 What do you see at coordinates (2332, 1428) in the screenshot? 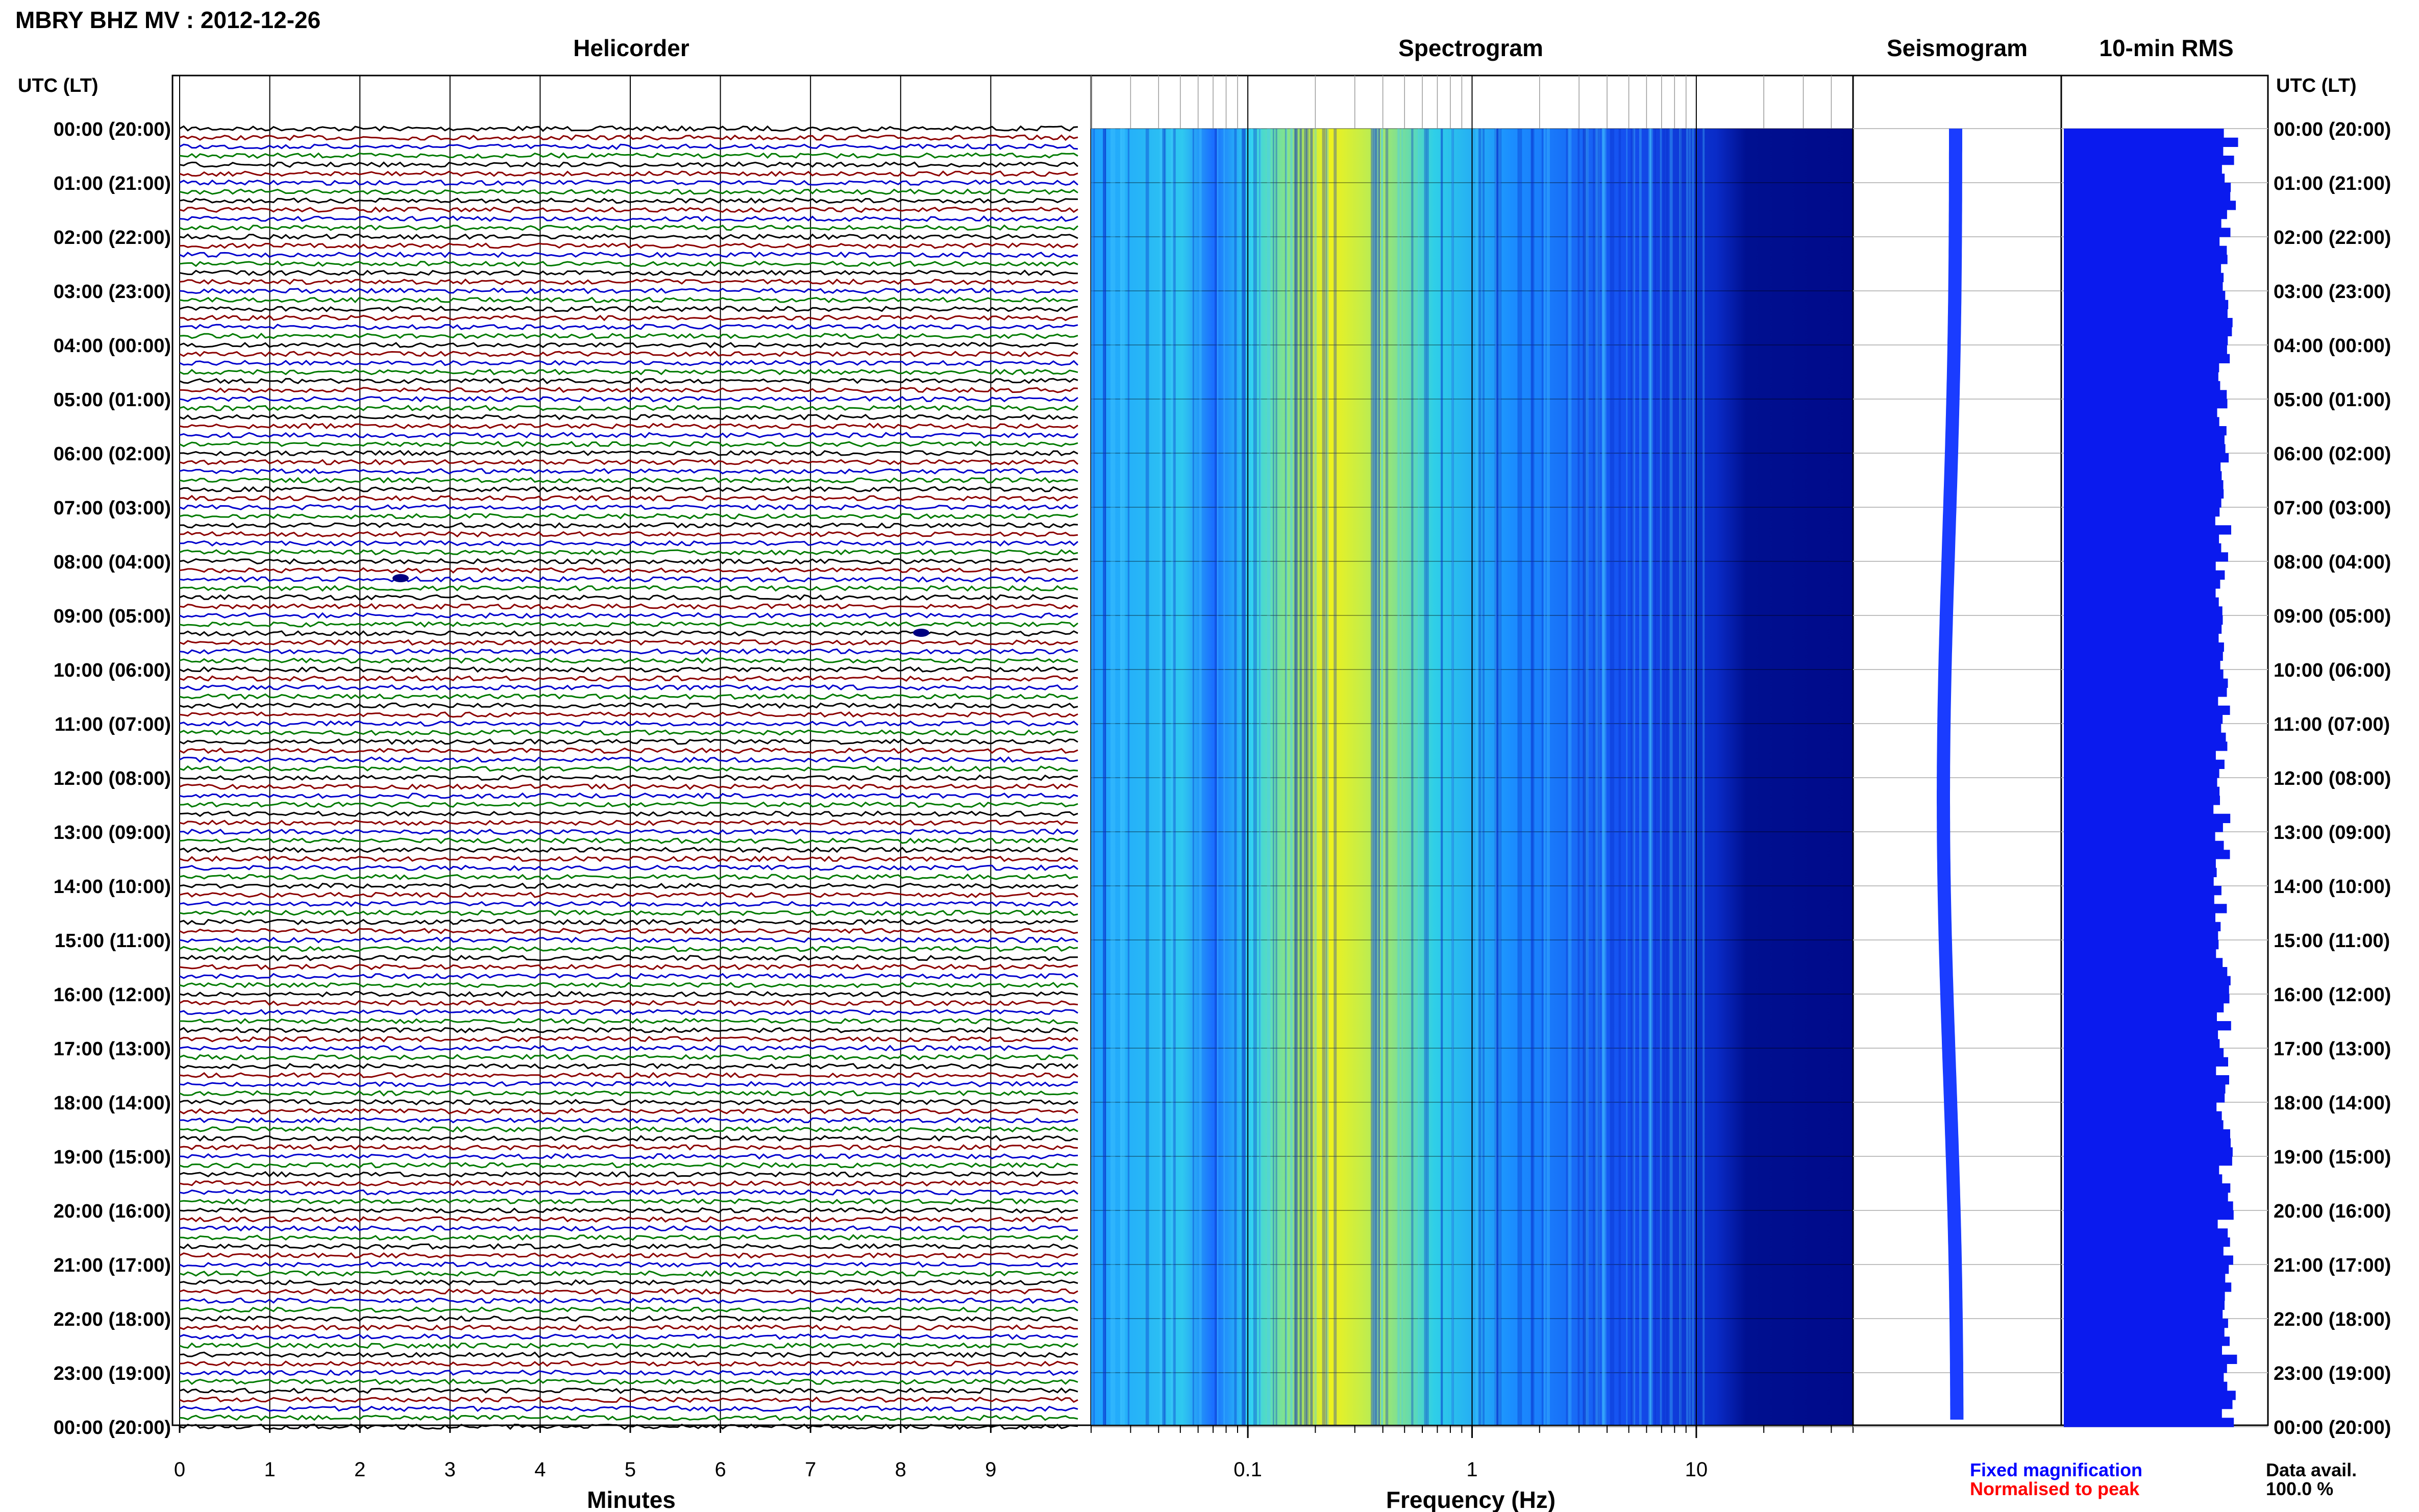
I see `time-label-right: 00:00 (20:00)` at bounding box center [2332, 1428].